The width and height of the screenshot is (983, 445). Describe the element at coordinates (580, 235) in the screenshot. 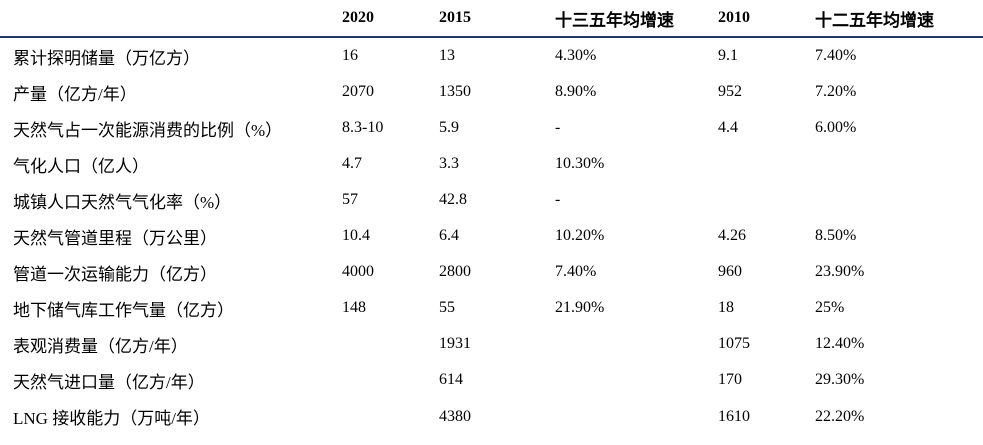

I see `cell-13th-growth: 10.20%` at that location.